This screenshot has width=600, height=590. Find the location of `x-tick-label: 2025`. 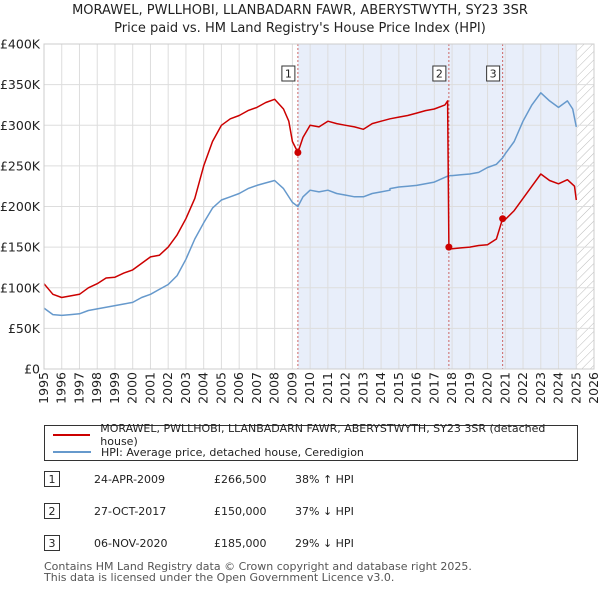

x-tick-label: 2025 is located at coordinates (575, 388).